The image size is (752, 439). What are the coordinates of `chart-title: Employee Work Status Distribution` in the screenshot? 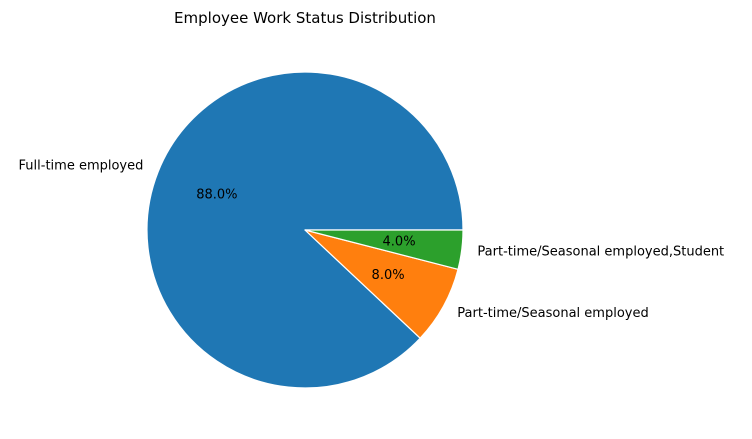 It's located at (305, 18).